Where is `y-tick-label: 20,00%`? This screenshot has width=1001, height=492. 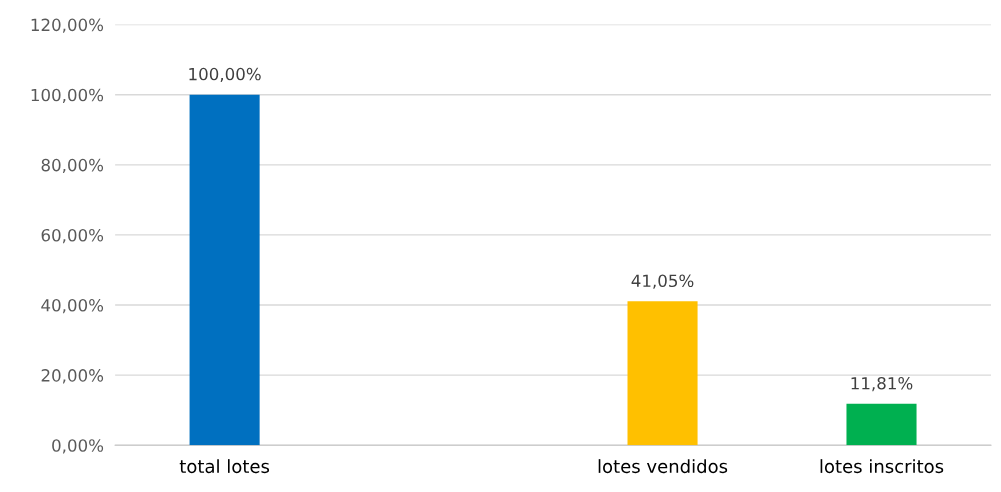
y-tick-label: 20,00% is located at coordinates (72, 376).